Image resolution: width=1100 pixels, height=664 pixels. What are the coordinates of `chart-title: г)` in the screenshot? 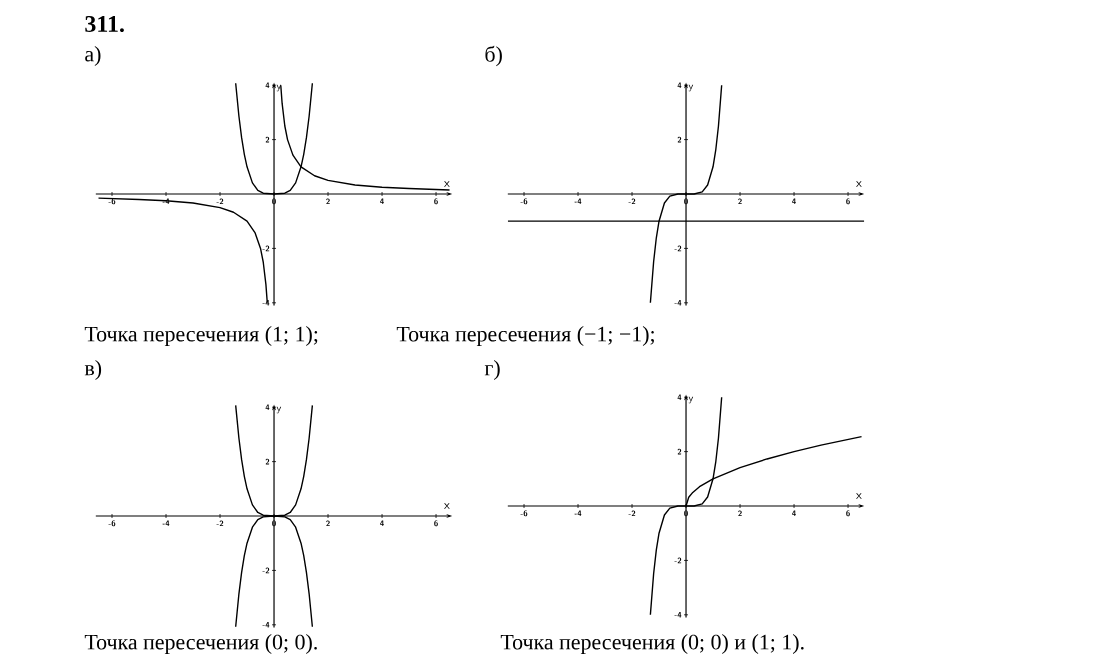 It's located at (492, 370).